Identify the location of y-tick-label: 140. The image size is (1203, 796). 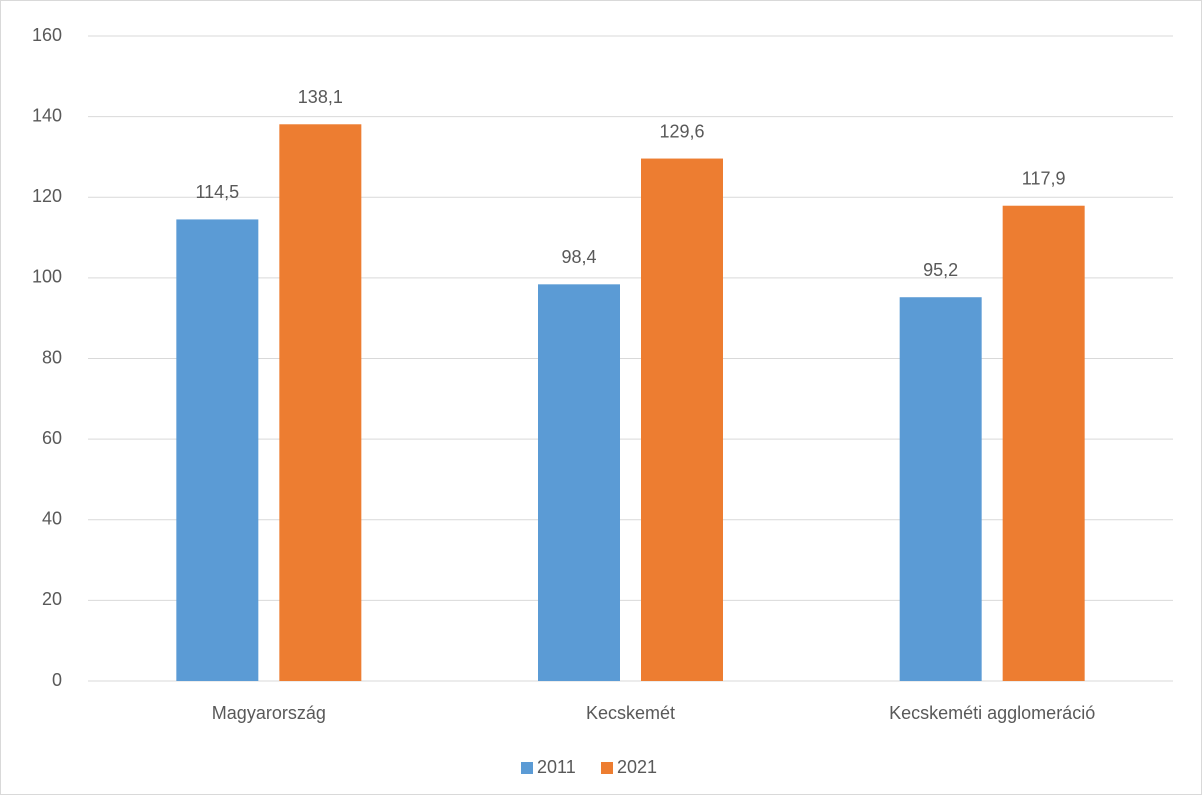
(47, 115).